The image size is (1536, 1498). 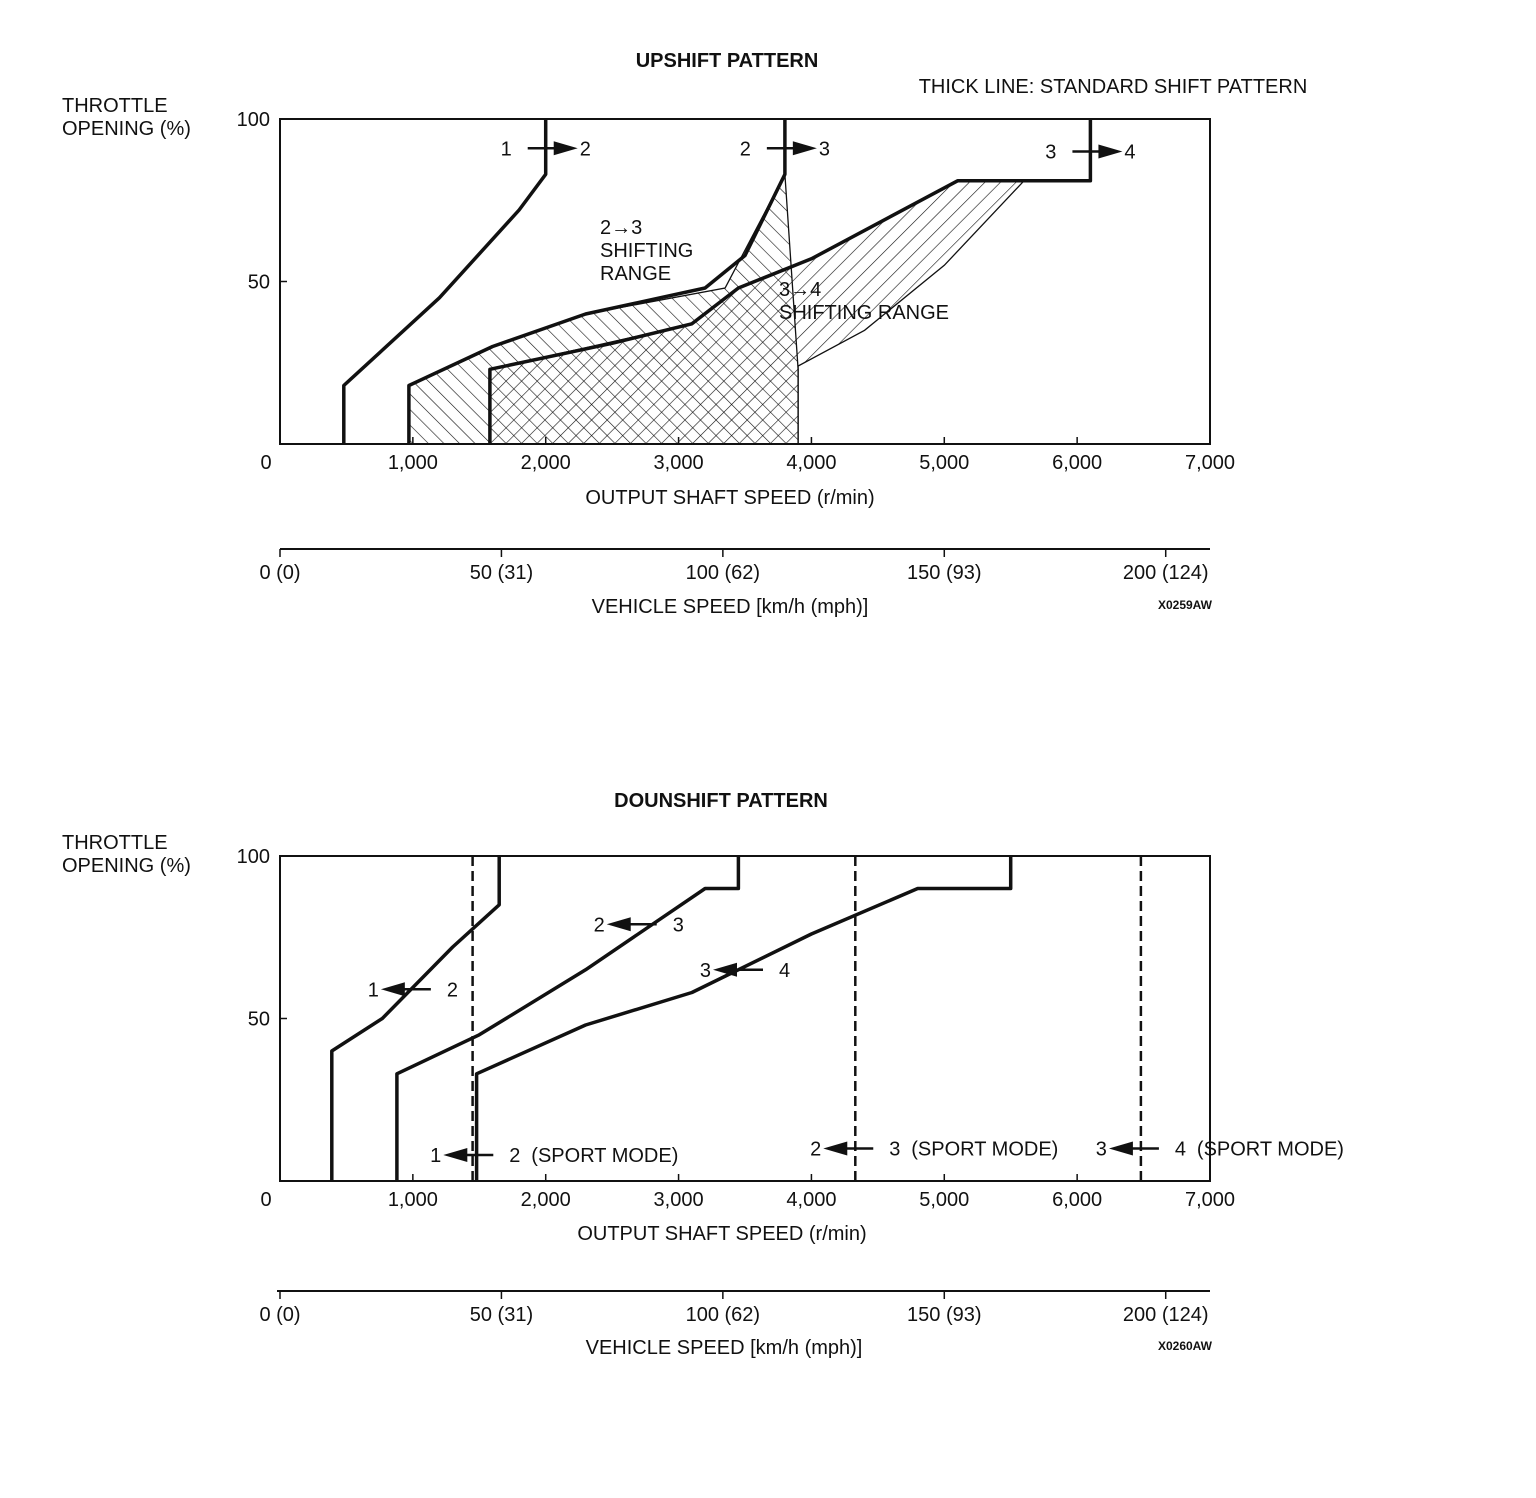 What do you see at coordinates (1185, 1346) in the screenshot?
I see `downshift-figure-code: X0260AW` at bounding box center [1185, 1346].